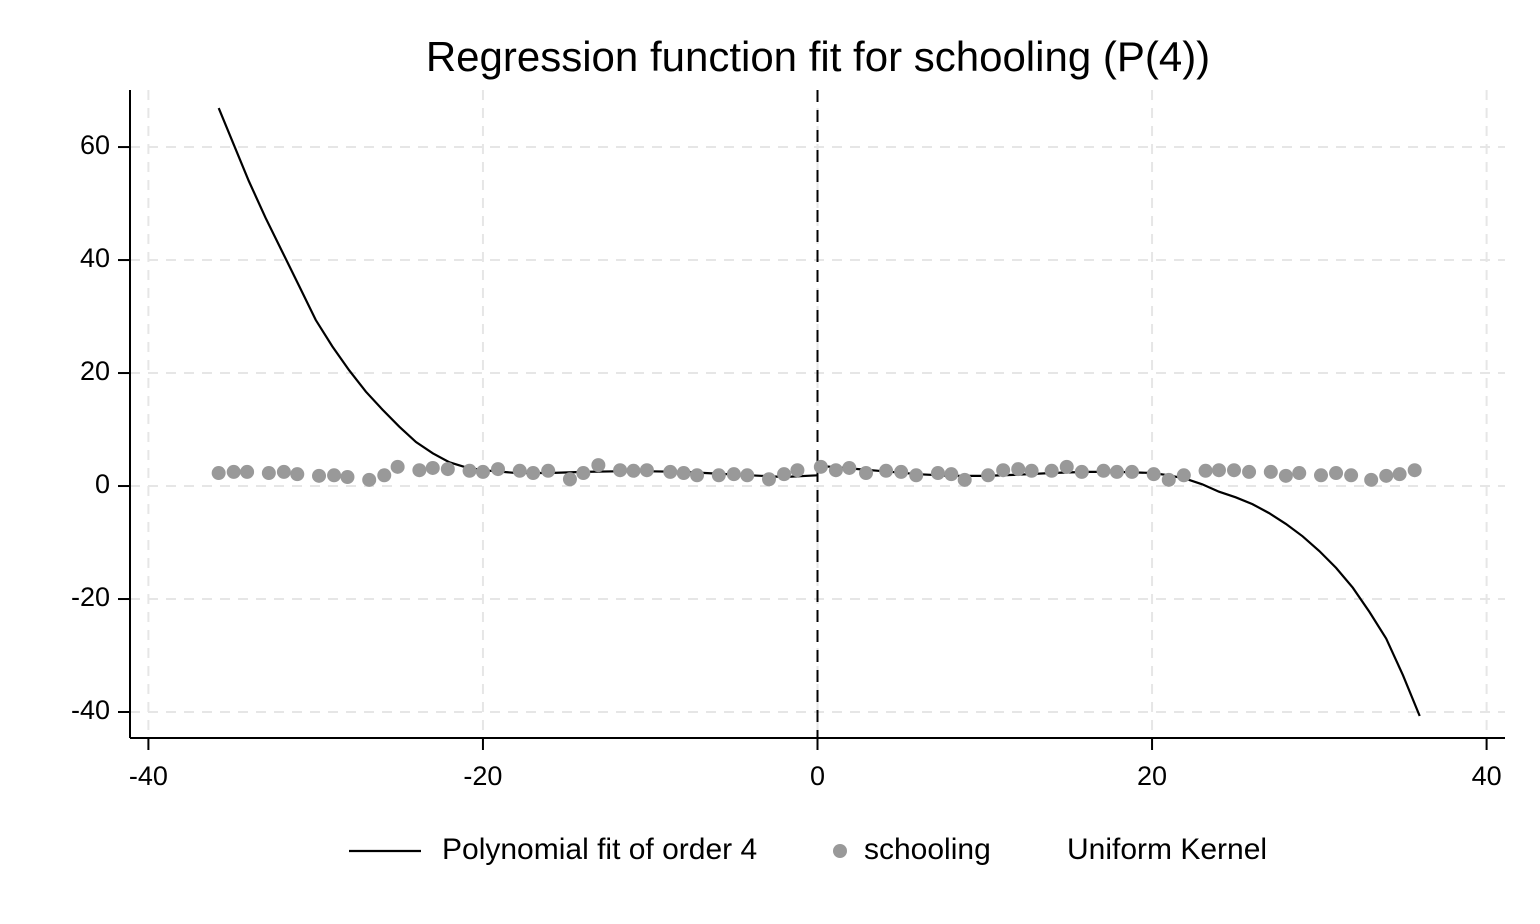 Image resolution: width=1540 pixels, height=924 pixels. I want to click on x-tick-label: -40, so click(148, 776).